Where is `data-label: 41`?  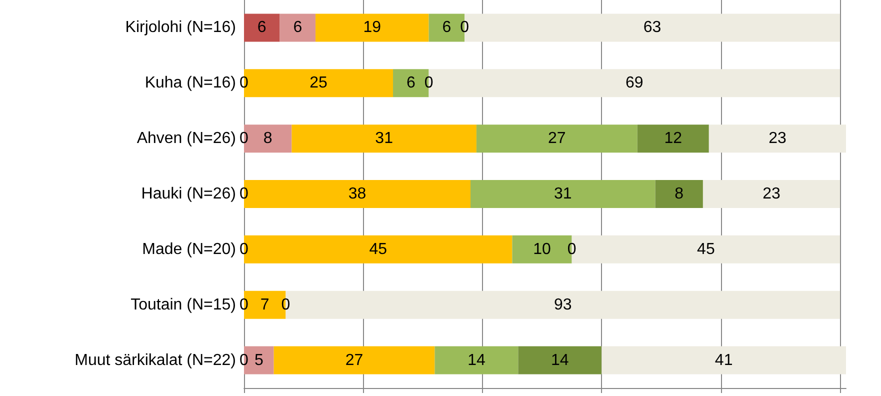
data-label: 41 is located at coordinates (723, 360).